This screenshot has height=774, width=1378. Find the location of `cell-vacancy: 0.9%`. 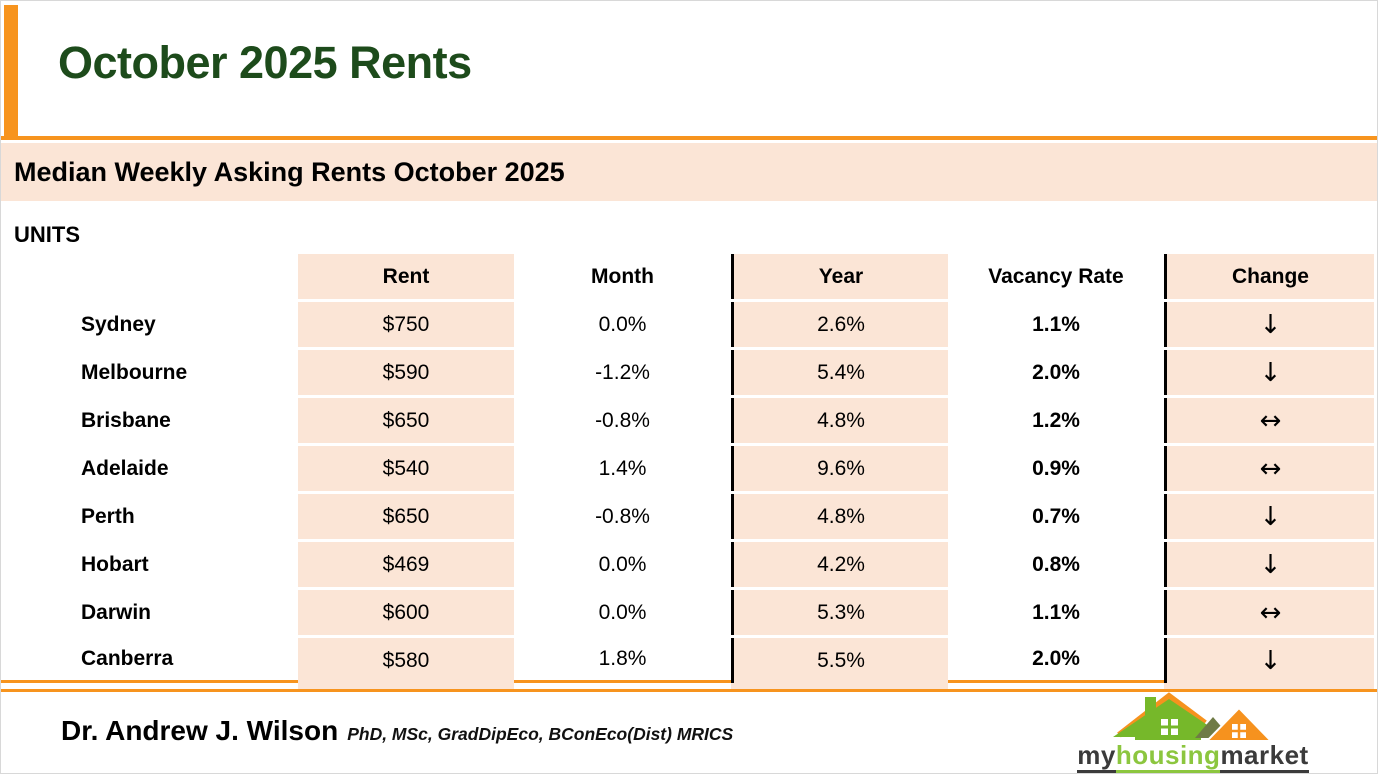

cell-vacancy: 0.9% is located at coordinates (1056, 468).